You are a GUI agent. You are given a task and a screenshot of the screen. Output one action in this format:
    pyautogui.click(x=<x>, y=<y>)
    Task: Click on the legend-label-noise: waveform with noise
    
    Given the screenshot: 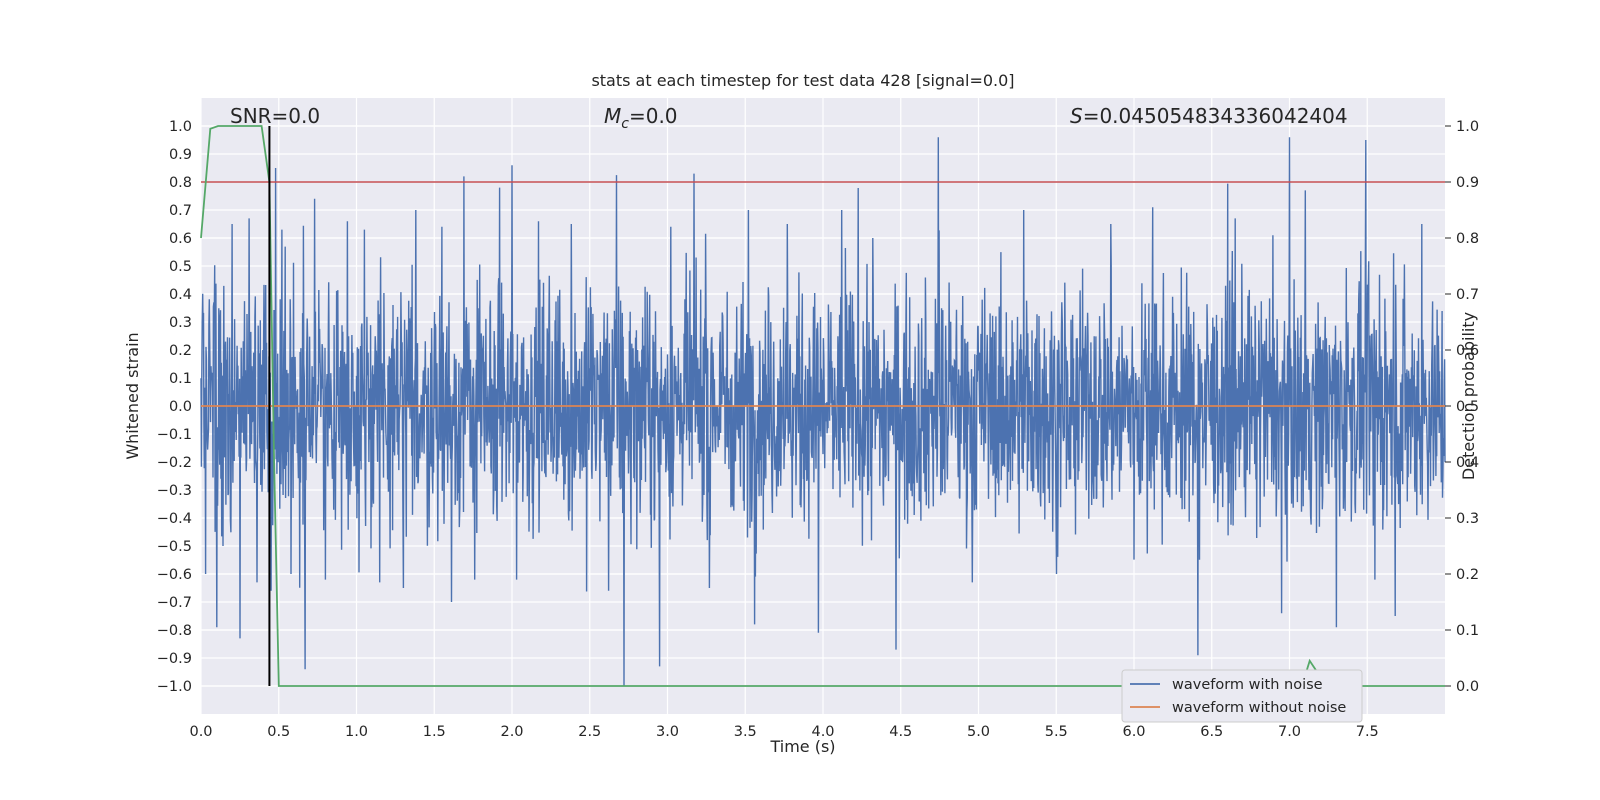 What is the action you would take?
    pyautogui.click(x=1247, y=685)
    